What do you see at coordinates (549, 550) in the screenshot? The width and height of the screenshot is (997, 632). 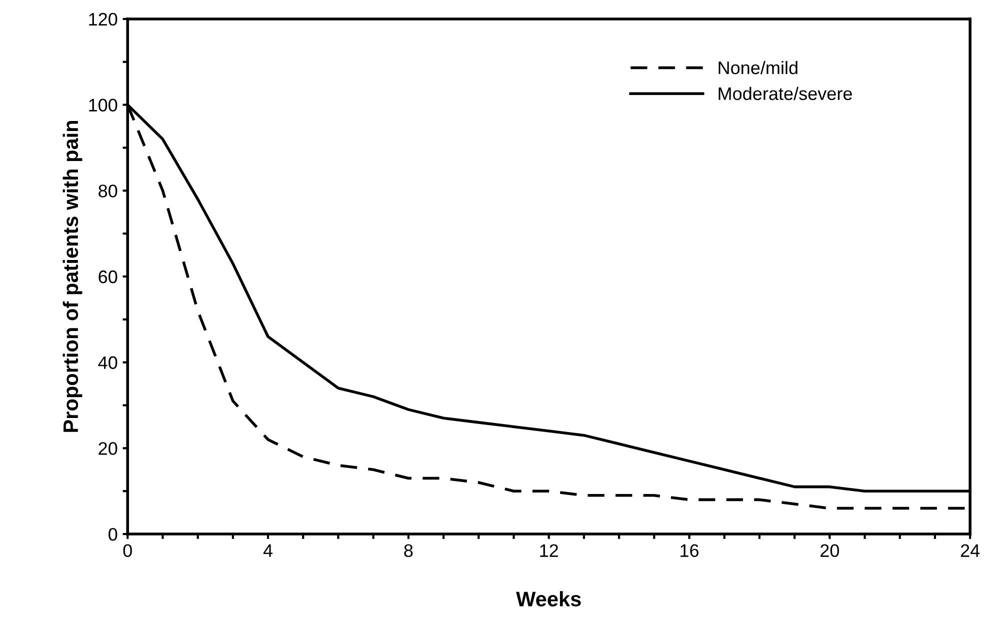 I see `x-tick-label: 12` at bounding box center [549, 550].